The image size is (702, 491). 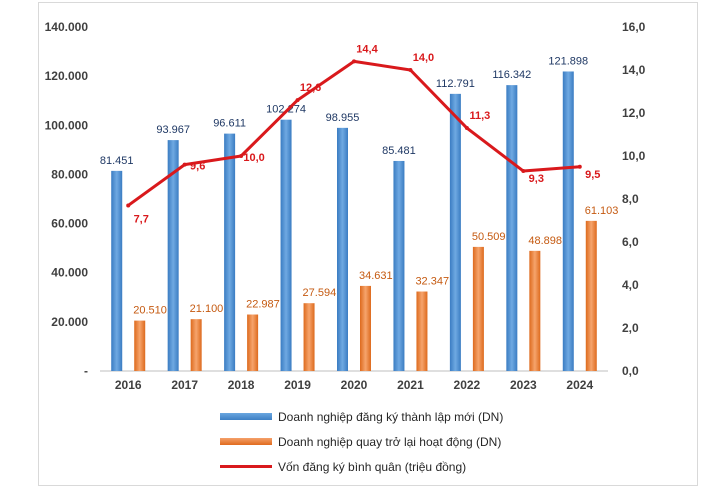 I want to click on line-value-label: 14,0, so click(x=423, y=58).